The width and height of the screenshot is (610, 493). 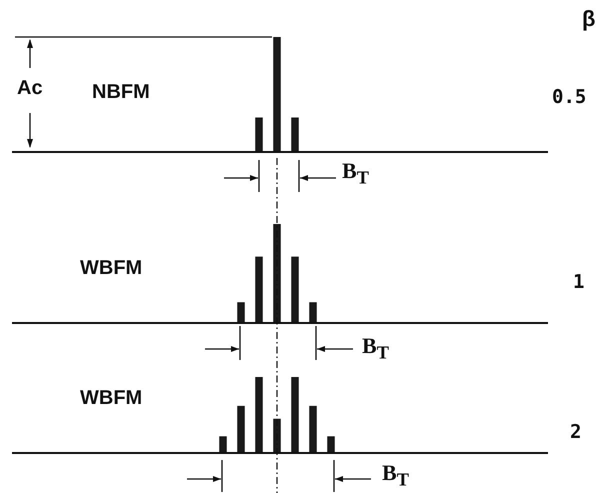 I want to click on text: 0.5, so click(x=569, y=97).